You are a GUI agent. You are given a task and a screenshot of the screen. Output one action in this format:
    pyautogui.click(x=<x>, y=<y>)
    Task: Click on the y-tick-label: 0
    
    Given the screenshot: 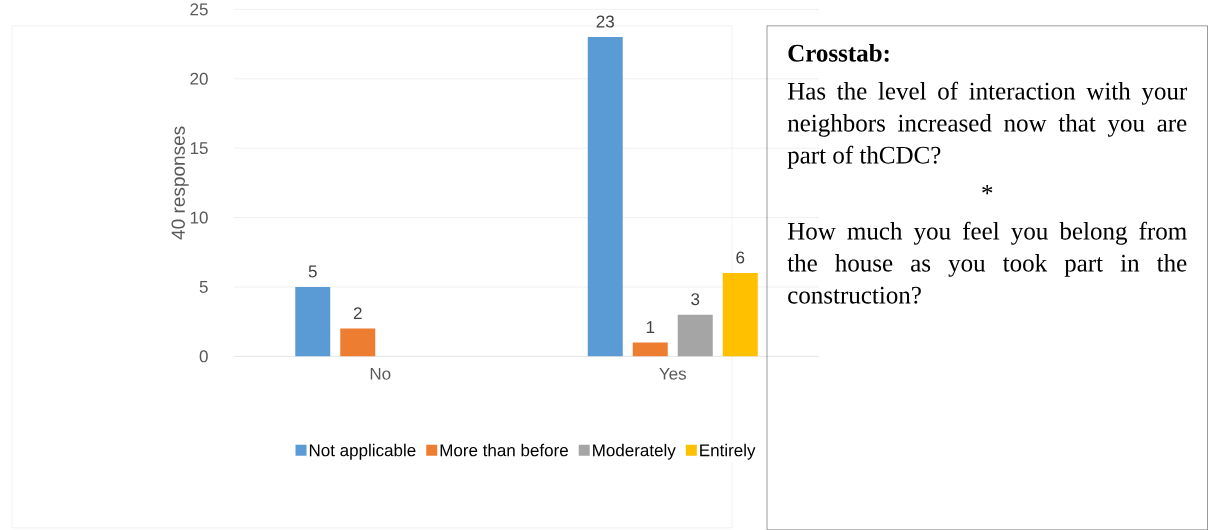 What is the action you would take?
    pyautogui.click(x=203, y=356)
    